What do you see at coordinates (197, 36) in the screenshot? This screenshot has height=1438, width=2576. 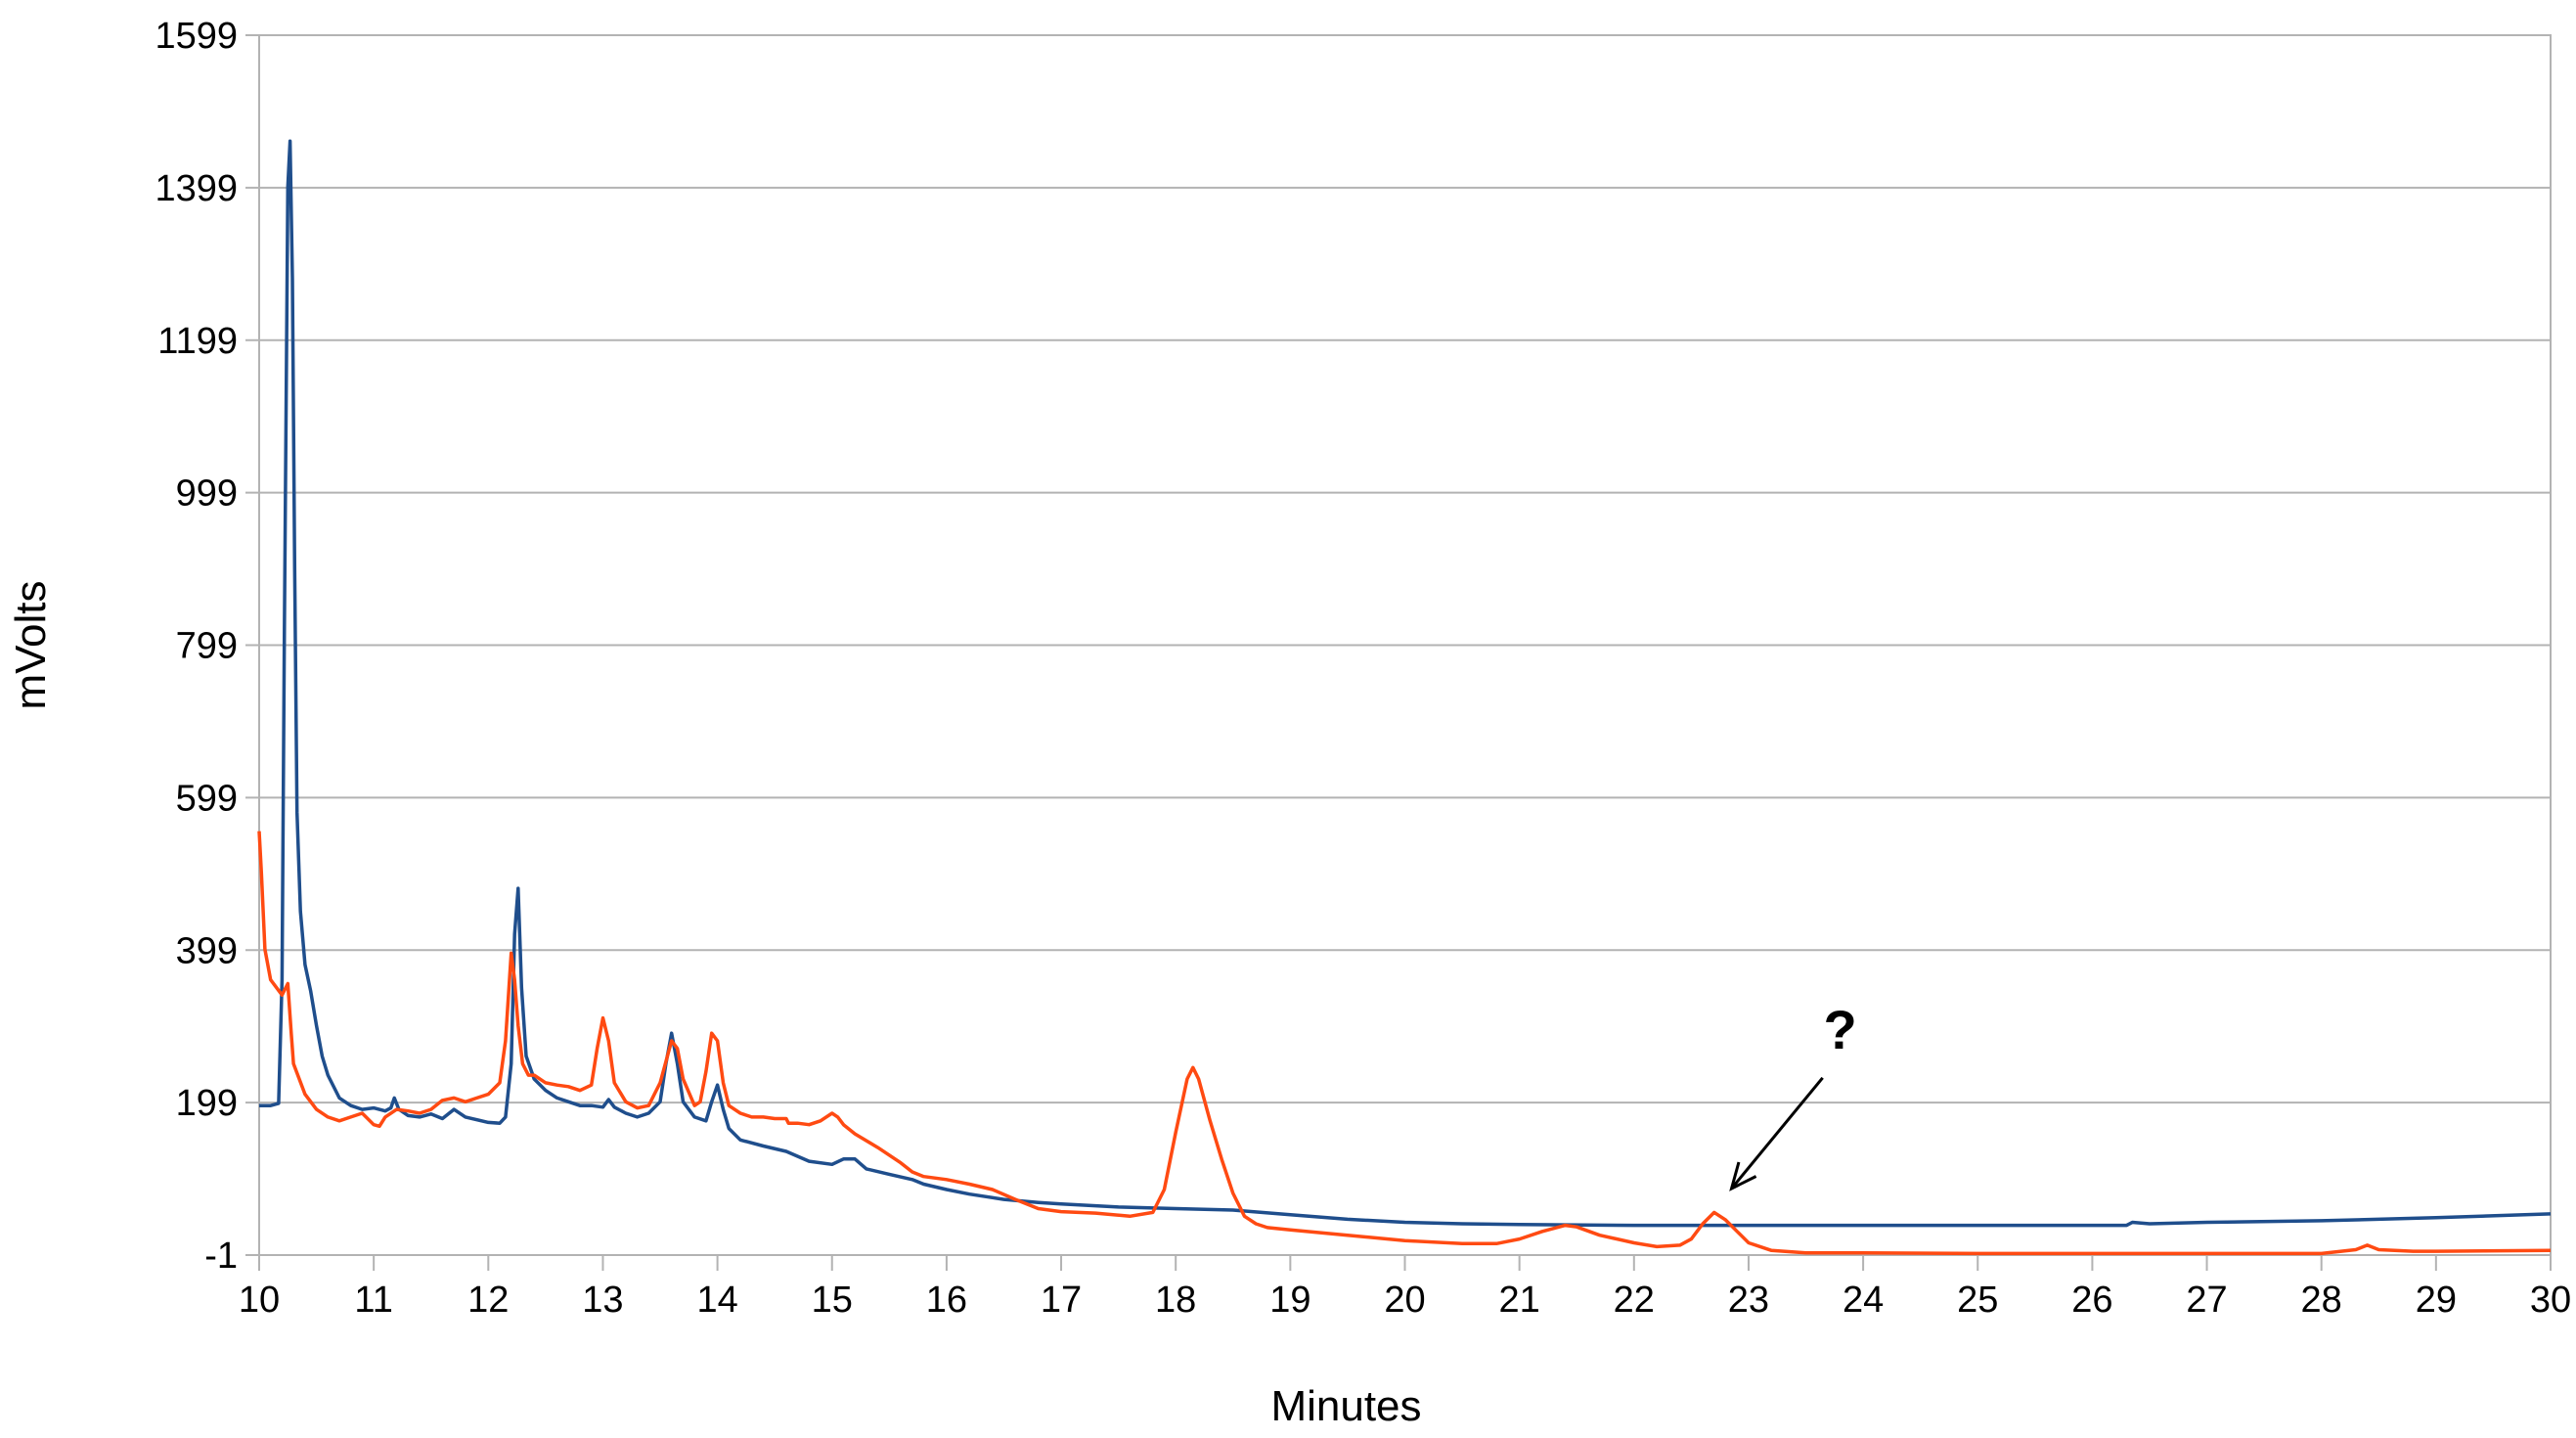 I see `y-tick-label: 1599` at bounding box center [197, 36].